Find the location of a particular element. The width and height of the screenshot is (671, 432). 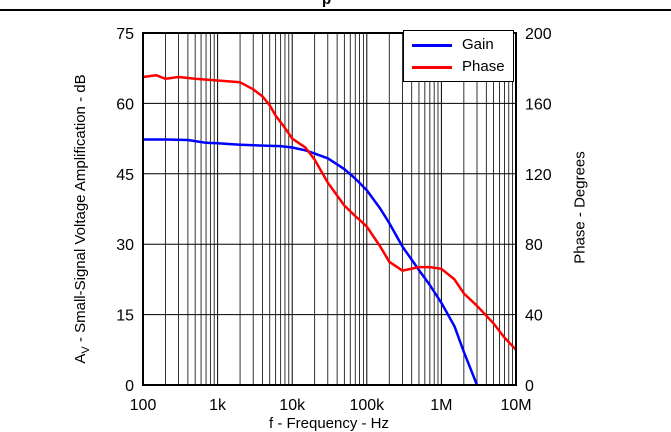

x-tick-label: 100k is located at coordinates (367, 405).